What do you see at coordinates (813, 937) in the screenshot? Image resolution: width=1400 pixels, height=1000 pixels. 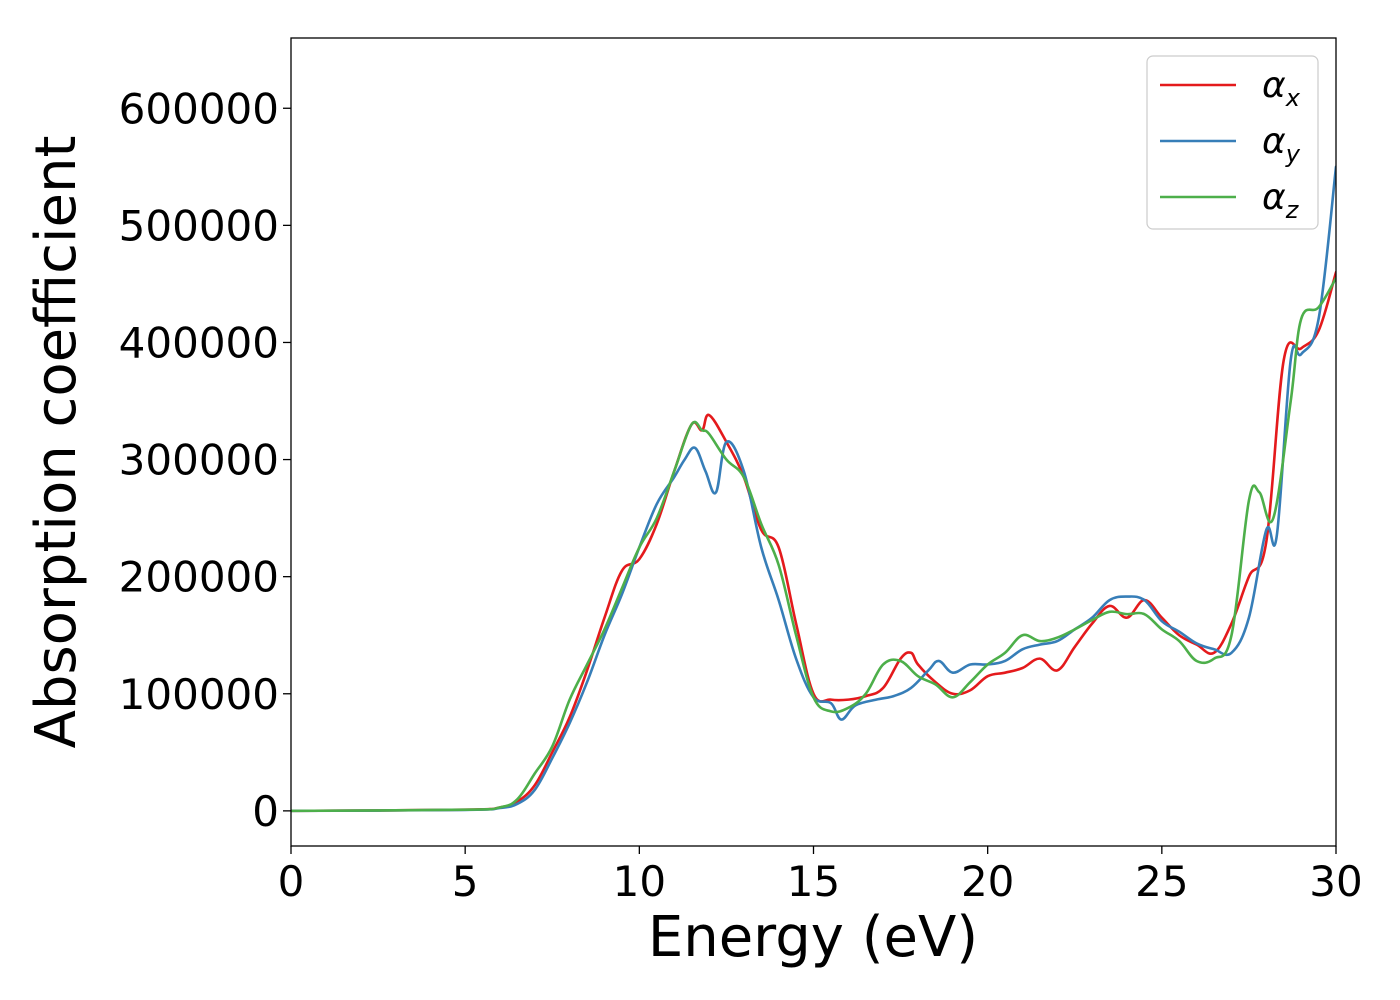 I see `x-axis-title: Energy (eV)` at bounding box center [813, 937].